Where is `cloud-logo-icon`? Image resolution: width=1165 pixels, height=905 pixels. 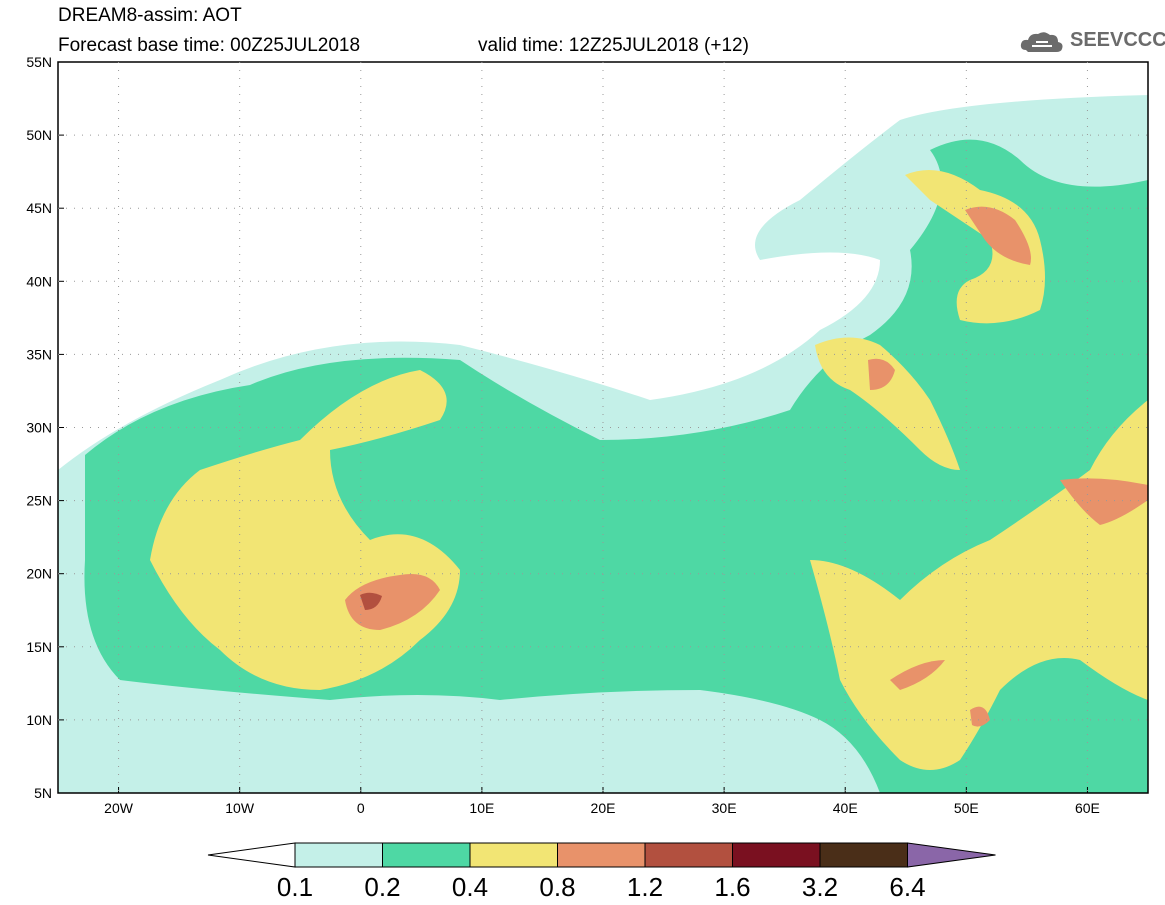 cloud-logo-icon is located at coordinates (1041, 42).